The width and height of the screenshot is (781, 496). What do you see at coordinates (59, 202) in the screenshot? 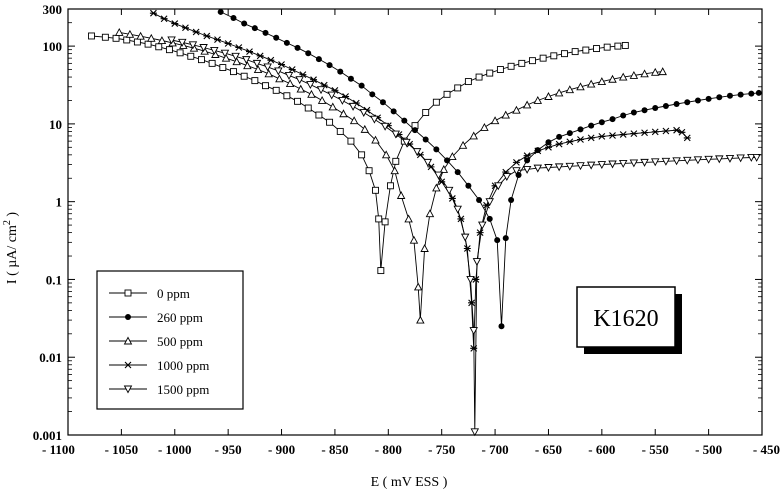
I see `y-tick-label: 1` at bounding box center [59, 202].